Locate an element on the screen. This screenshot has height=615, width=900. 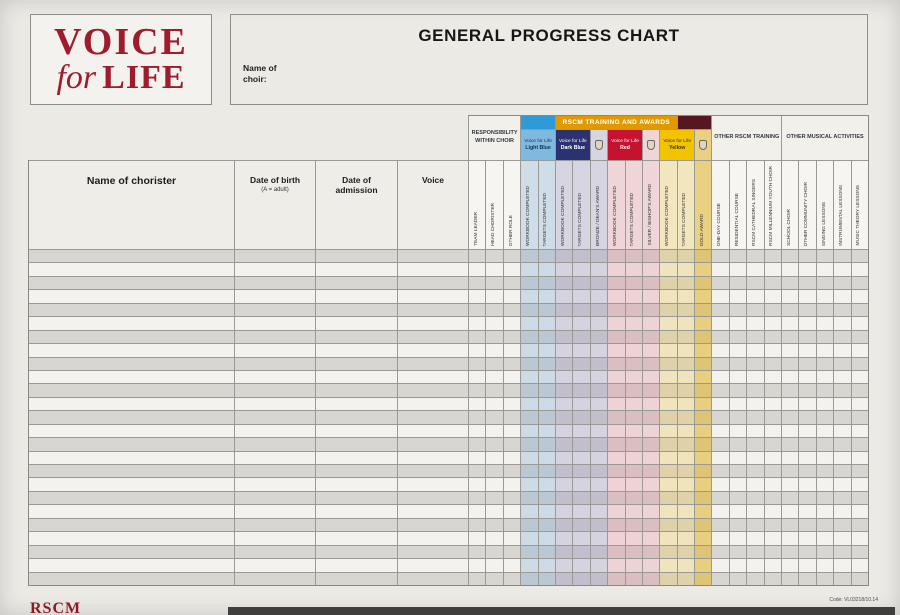
rotated-column-header-cell: WORKBOOK COMPLETED is located at coordinates (564, 205).